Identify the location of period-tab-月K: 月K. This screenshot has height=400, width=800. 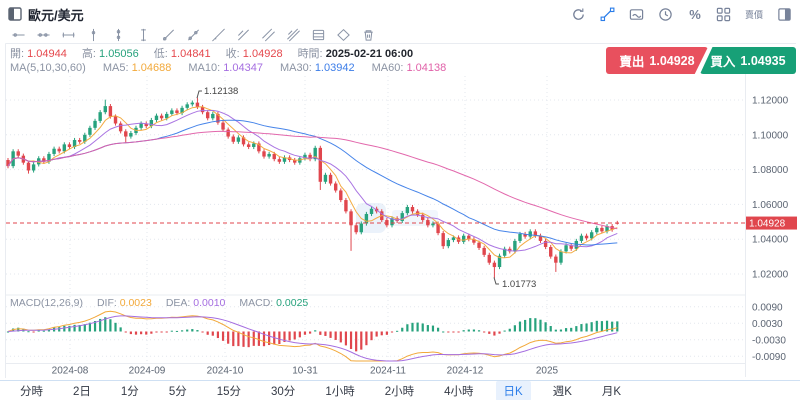
(611, 391).